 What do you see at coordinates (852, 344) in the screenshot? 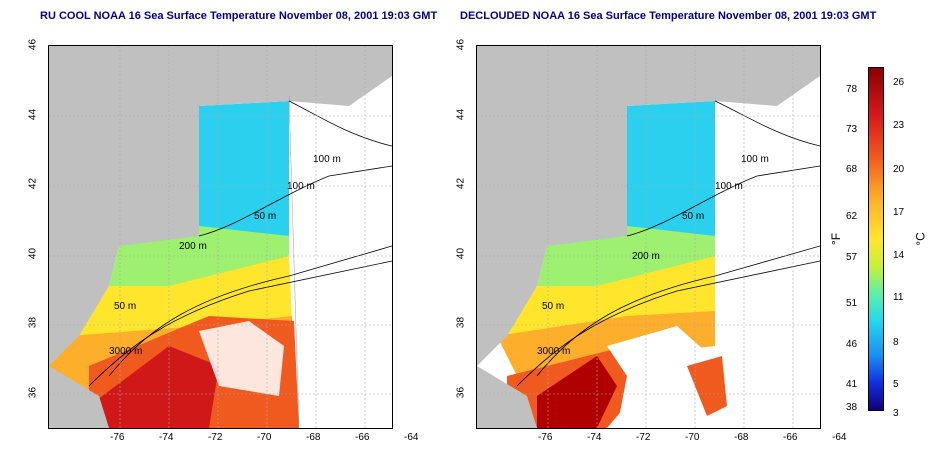
I see `fahrenheit-tick: 46` at bounding box center [852, 344].